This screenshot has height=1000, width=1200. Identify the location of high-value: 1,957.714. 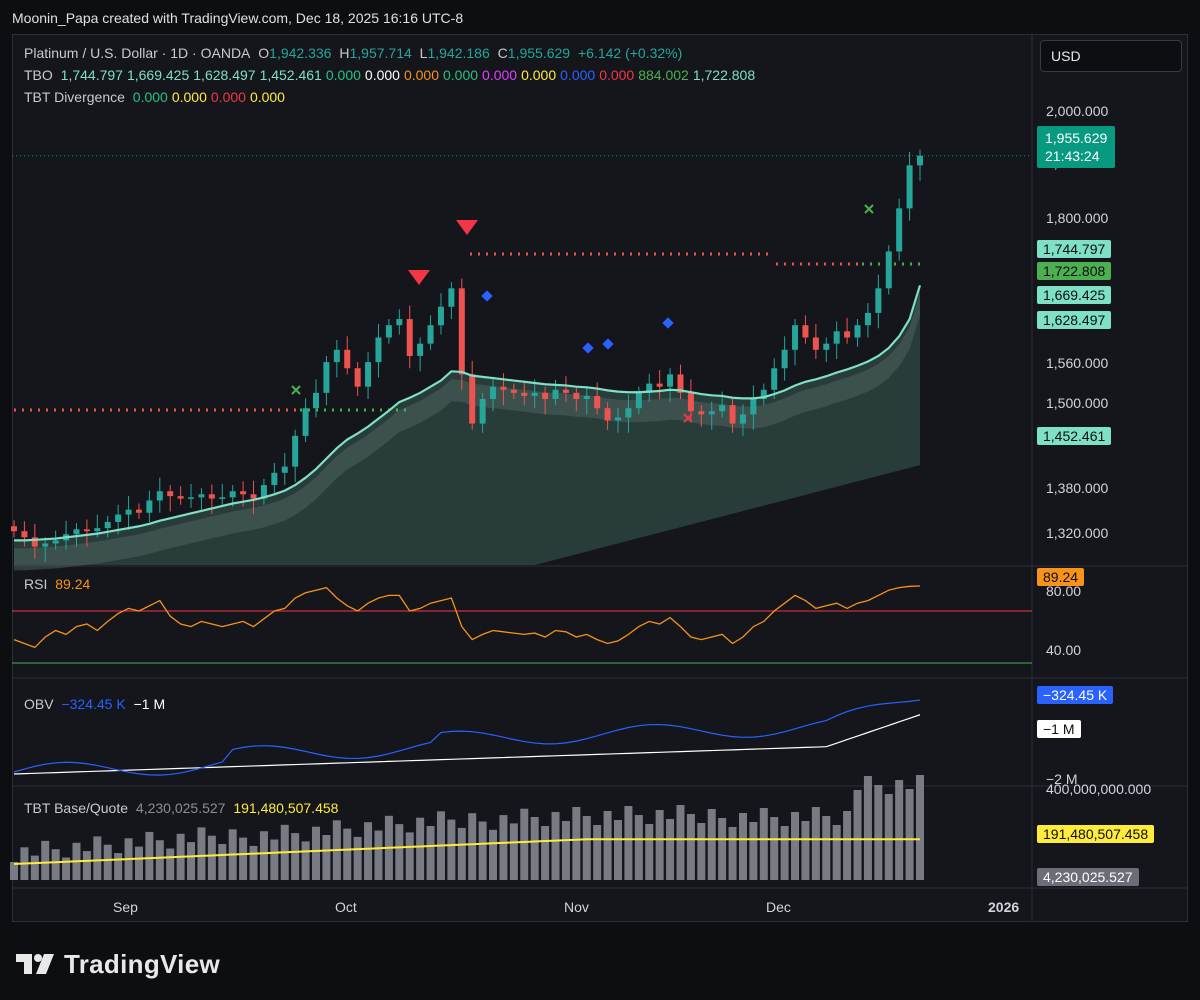
(380, 53).